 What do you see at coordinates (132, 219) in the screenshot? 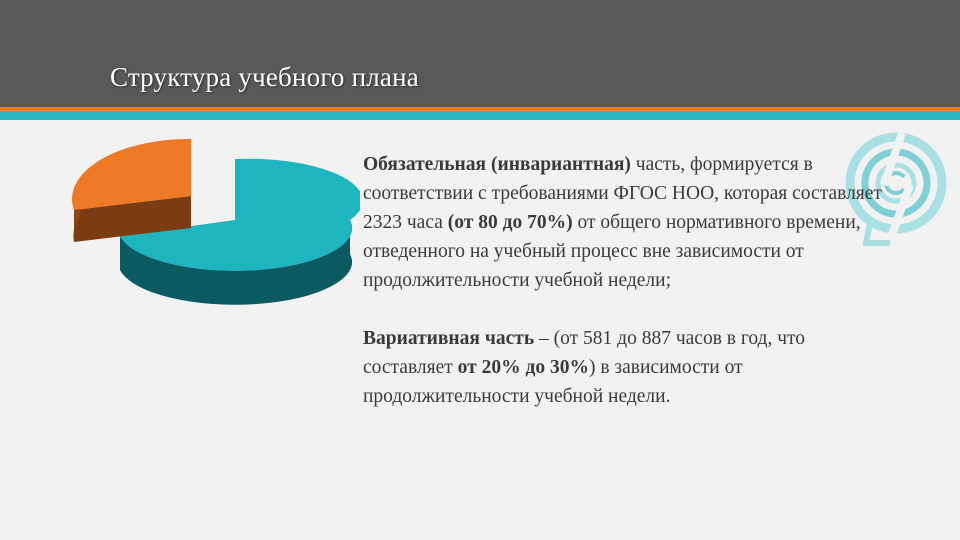
I see `pie-slice-variative-side` at bounding box center [132, 219].